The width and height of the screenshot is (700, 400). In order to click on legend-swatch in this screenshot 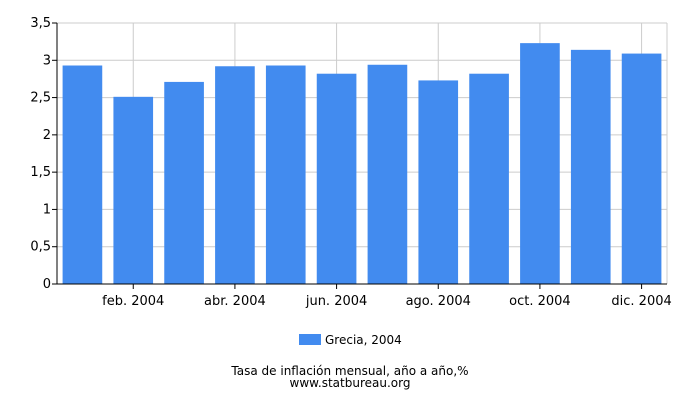, I will do `click(310, 339)`.